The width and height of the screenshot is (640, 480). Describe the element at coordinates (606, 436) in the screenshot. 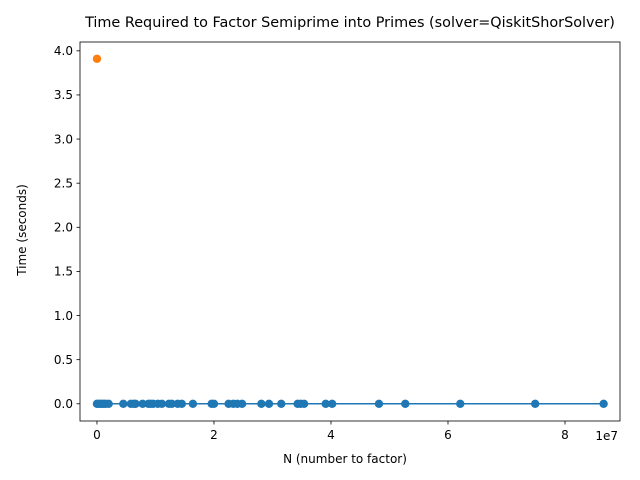

I see `x-axis-offset-label: 1e7` at that location.